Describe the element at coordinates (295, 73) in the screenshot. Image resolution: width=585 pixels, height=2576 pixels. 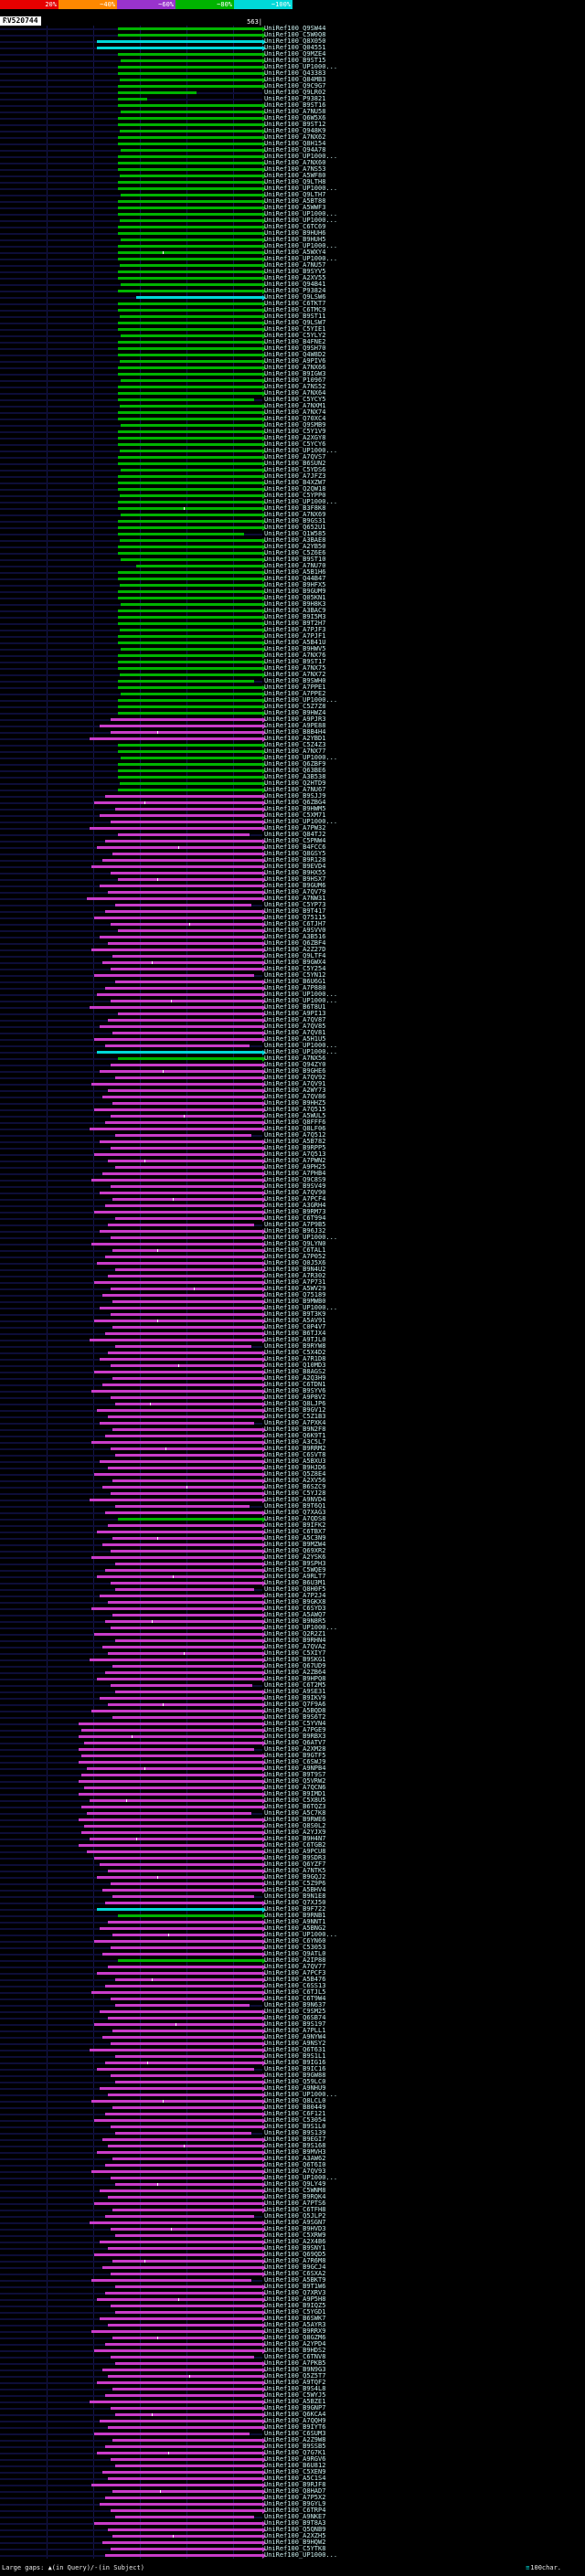
I see `hit-label: UniRef100_Q43383` at that location.